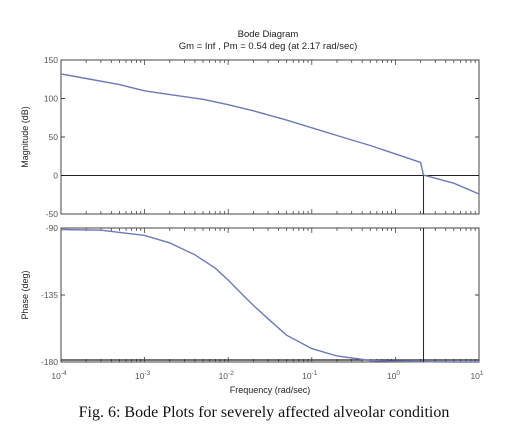  I want to click on x-tick-labels: 10⁻⁴ 10⁻³ 10⁻² 10⁻¹ 10⁰ 10¹, so click(267, 375).